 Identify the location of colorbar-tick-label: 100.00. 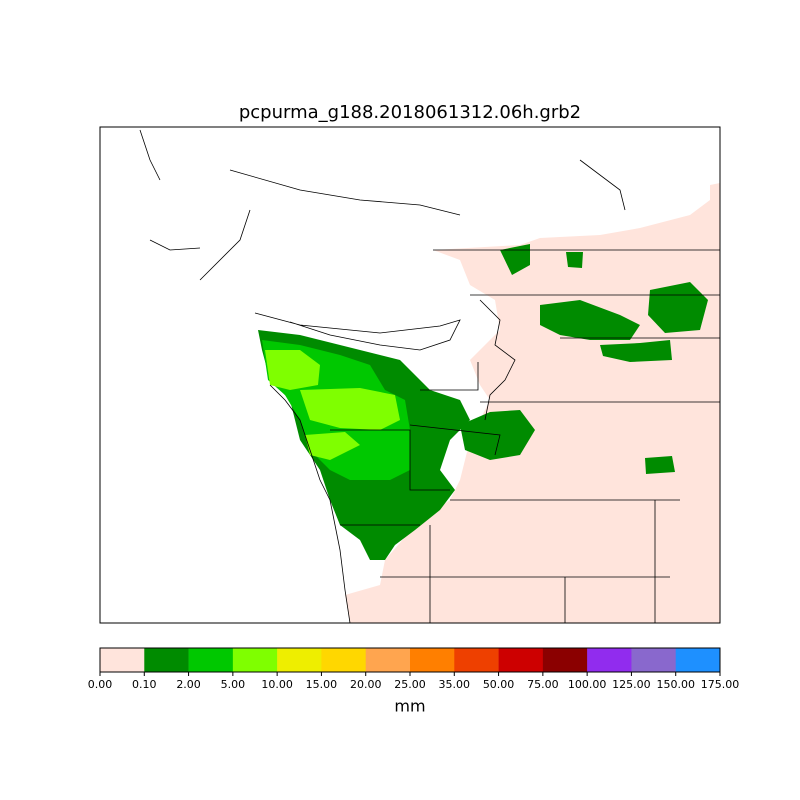
(587, 684).